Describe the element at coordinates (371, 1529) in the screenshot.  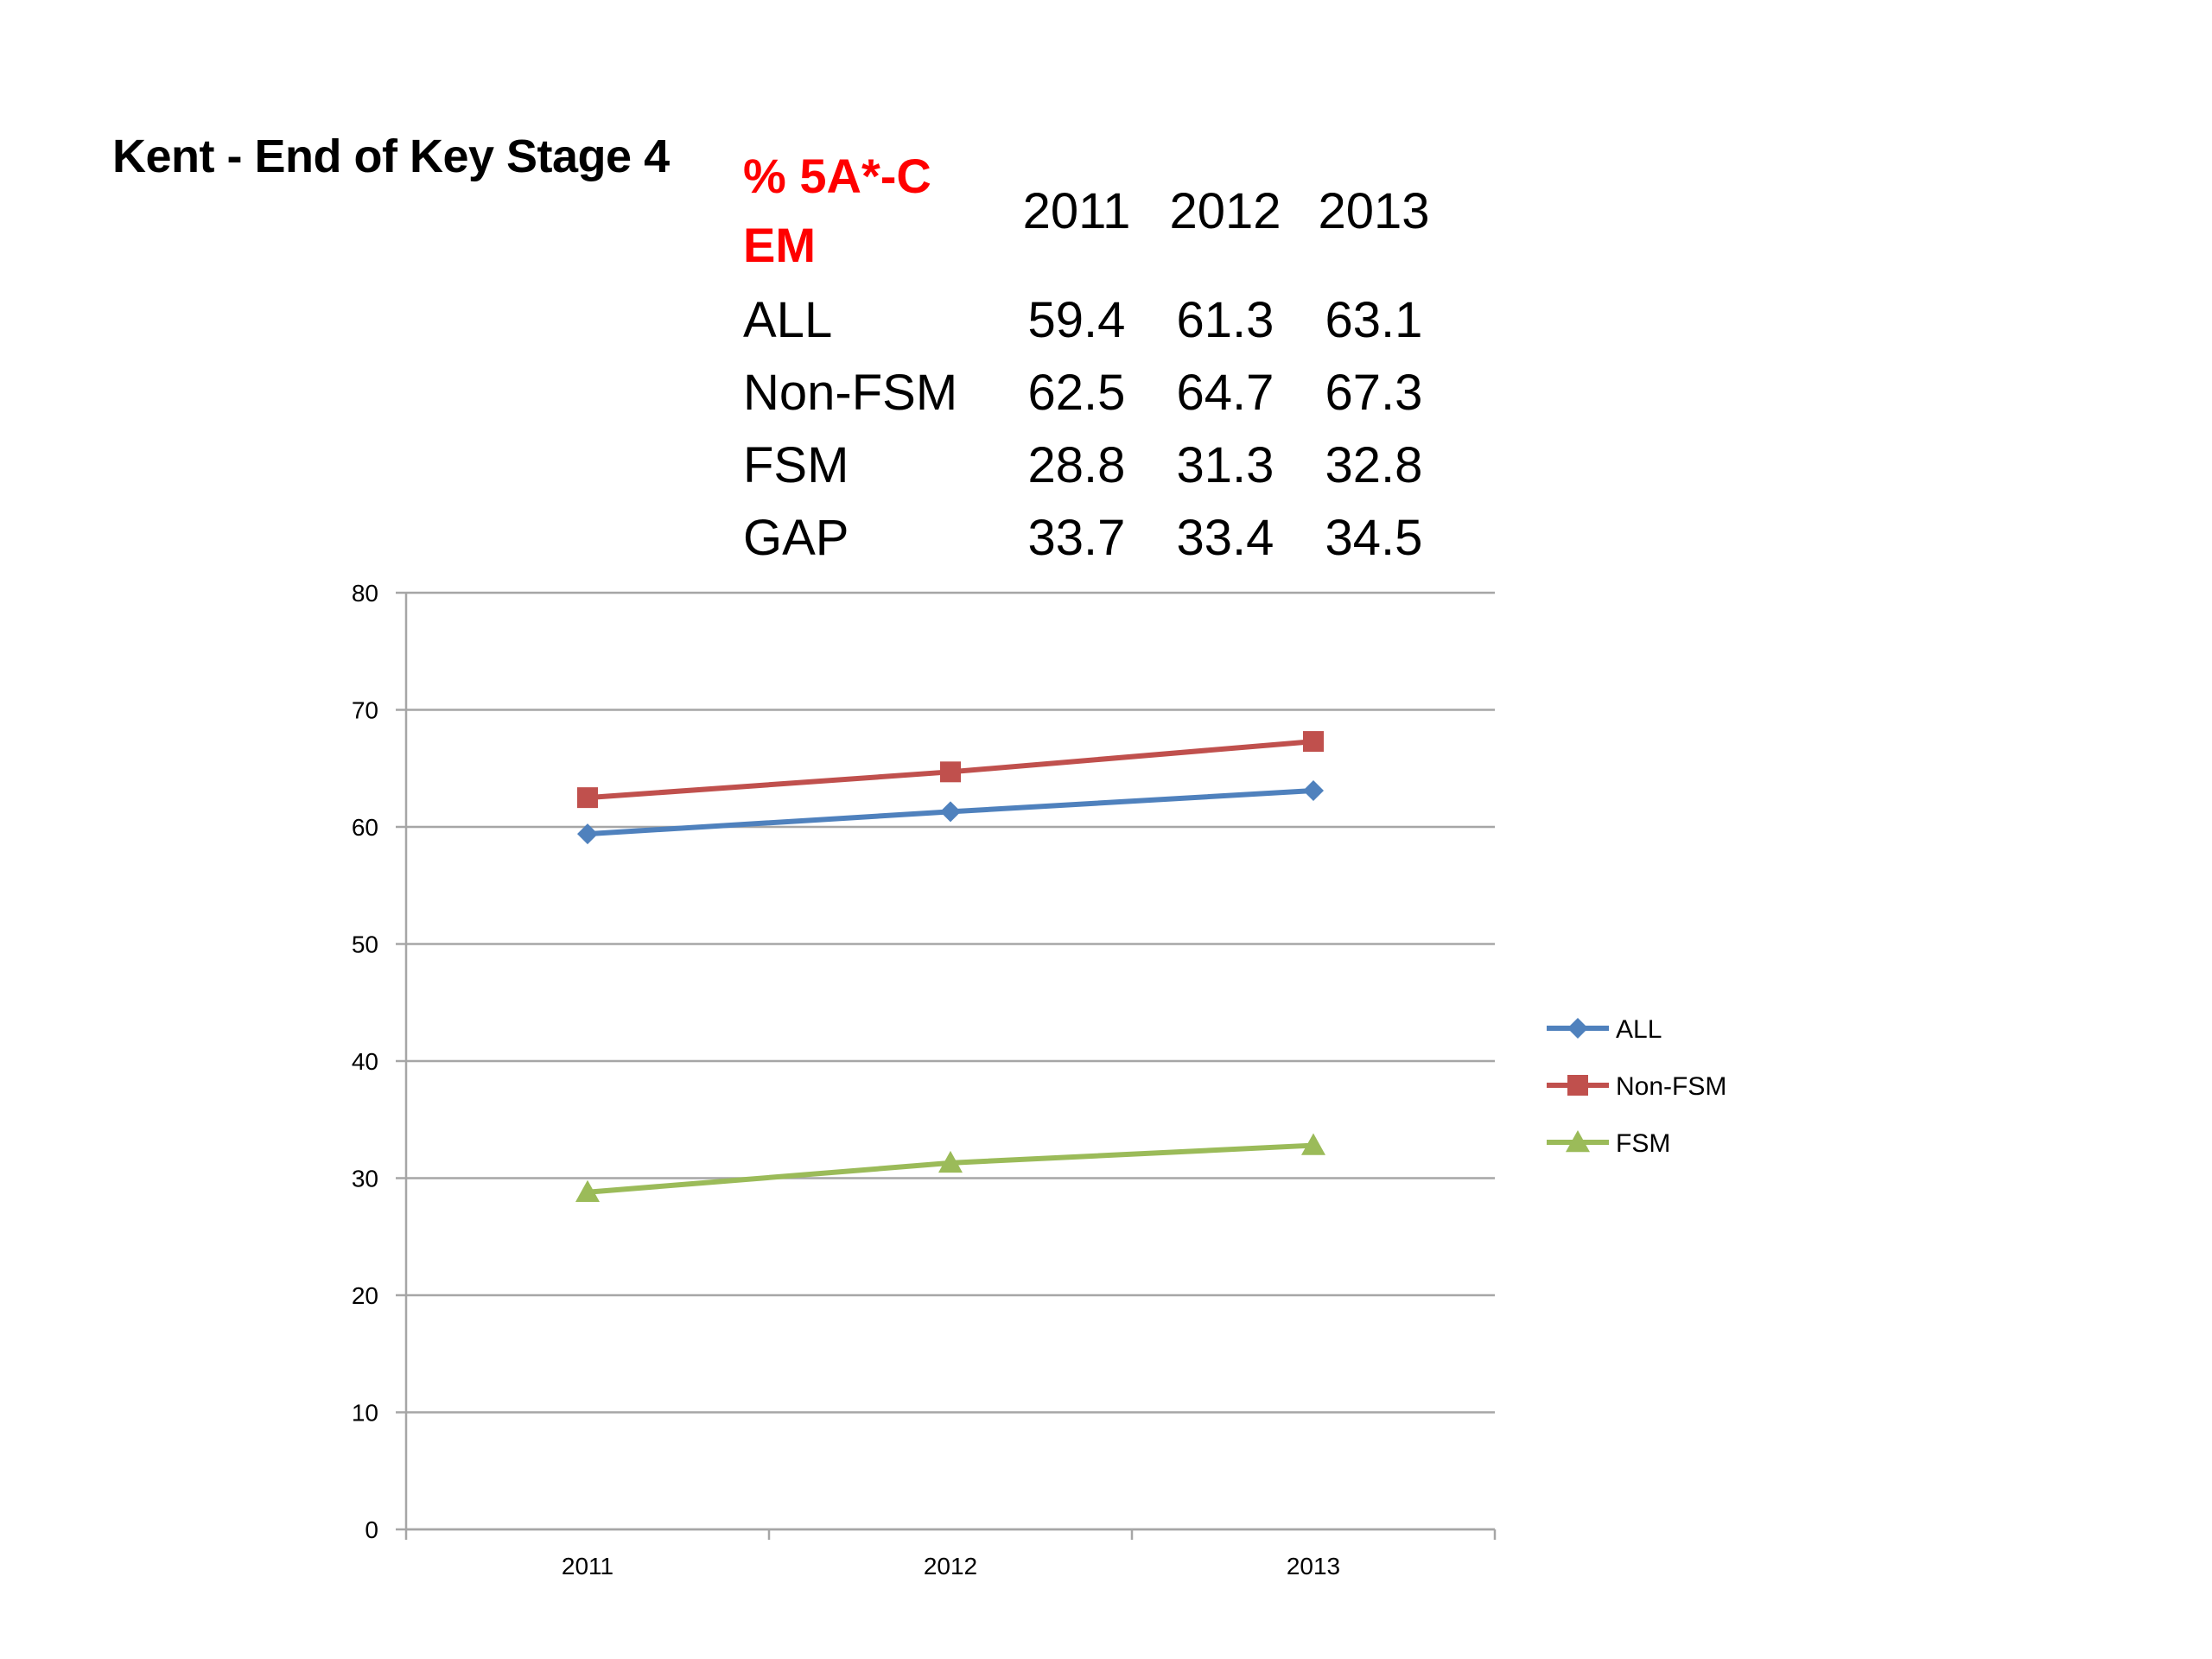
I see `y-tick-label: 0` at that location.